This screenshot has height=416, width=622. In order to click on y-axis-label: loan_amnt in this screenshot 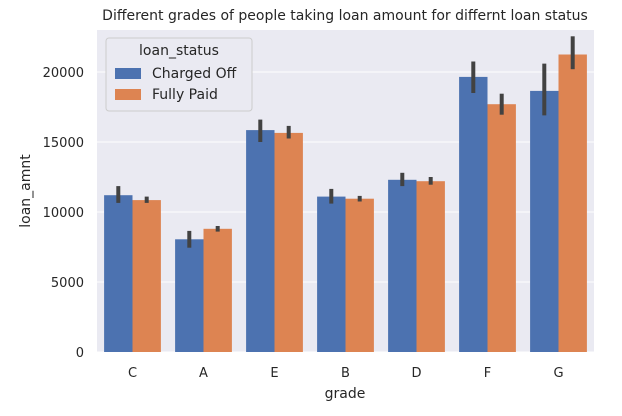, I will do `click(26, 191)`.